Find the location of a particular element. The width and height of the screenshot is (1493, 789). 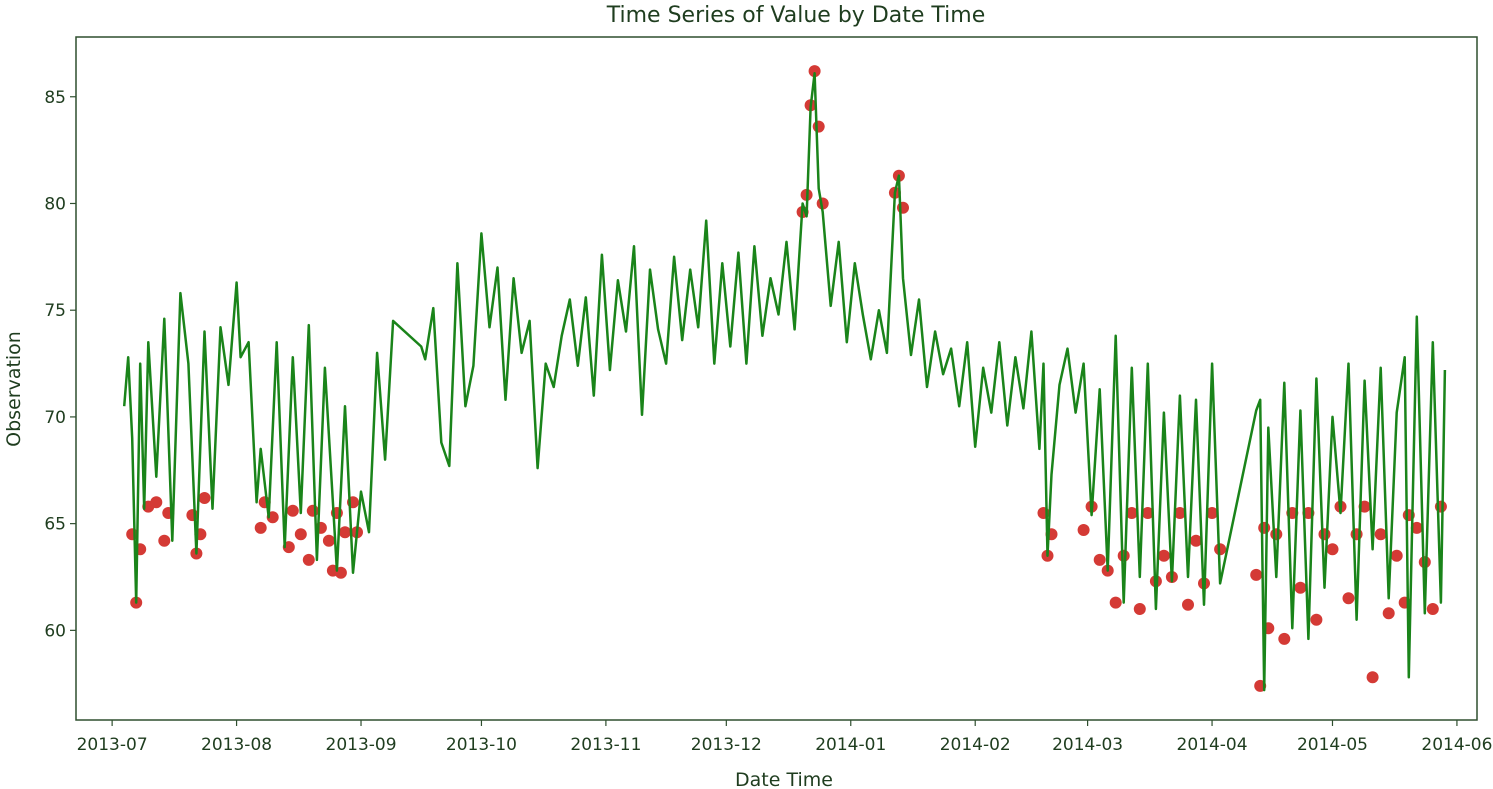

y-tick-label: 65 is located at coordinates (55, 525).